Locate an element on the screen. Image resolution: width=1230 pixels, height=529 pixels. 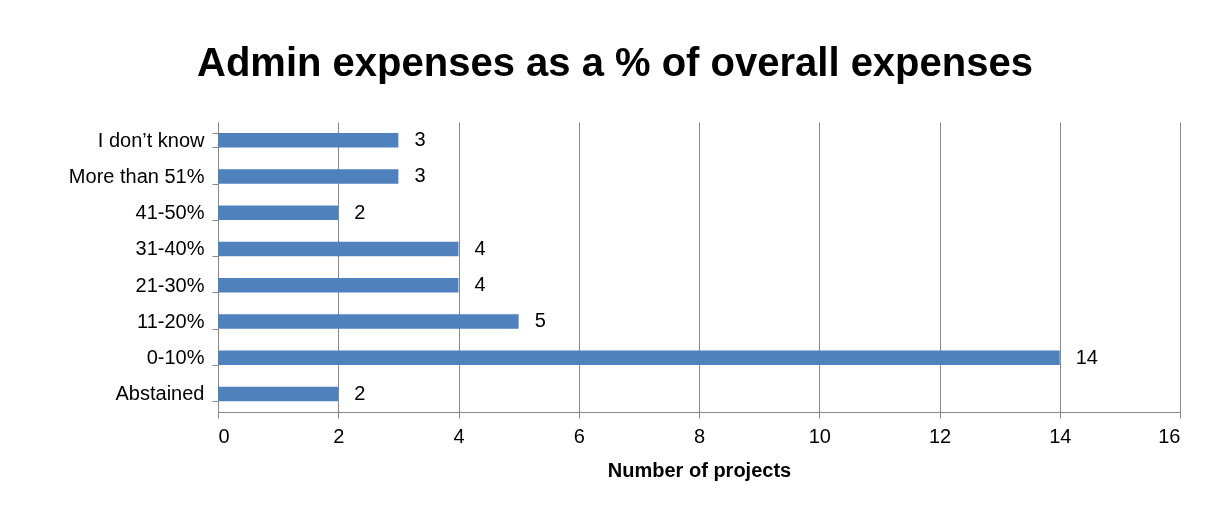
x-tick-label: 10 is located at coordinates (819, 435).